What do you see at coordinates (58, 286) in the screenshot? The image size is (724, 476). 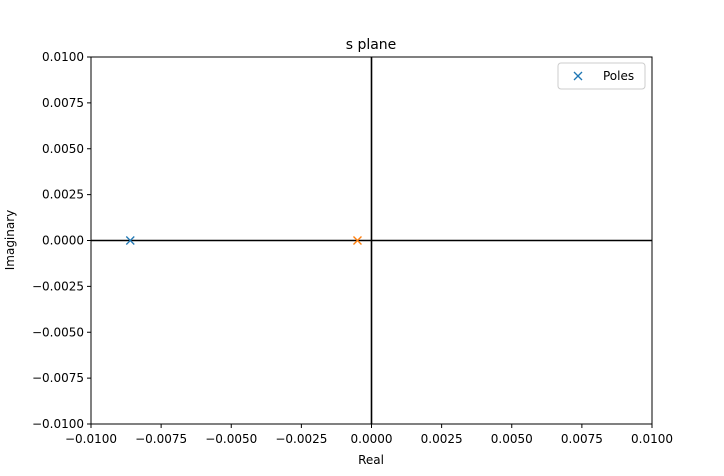 I see `y-tick-label: −0.0025` at bounding box center [58, 286].